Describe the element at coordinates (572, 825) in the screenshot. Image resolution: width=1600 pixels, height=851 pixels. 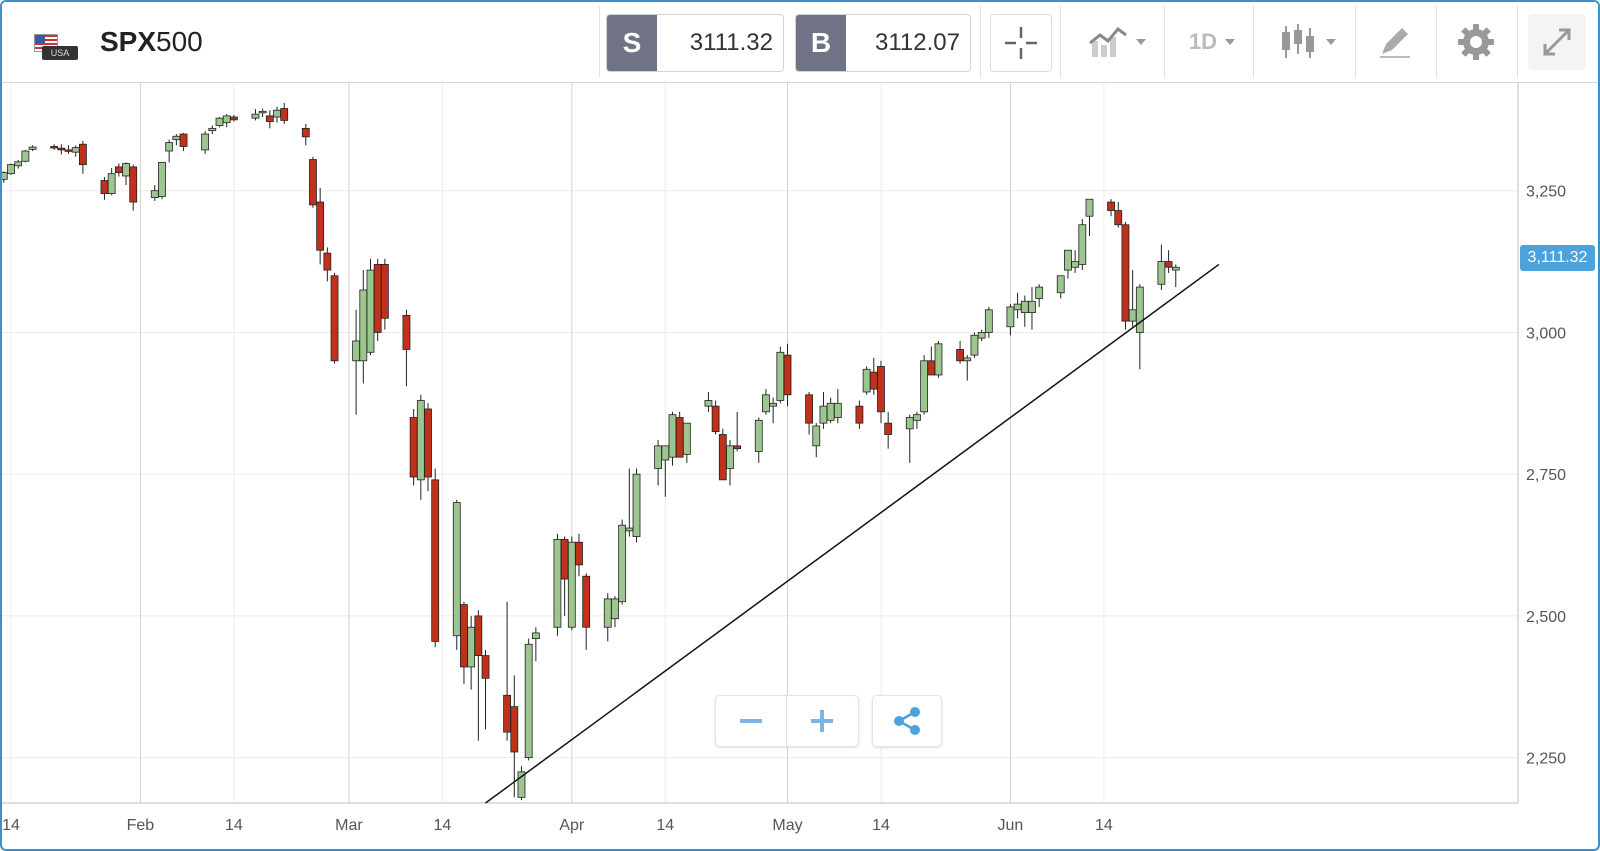
I see `x-tick-label: Apr` at that location.